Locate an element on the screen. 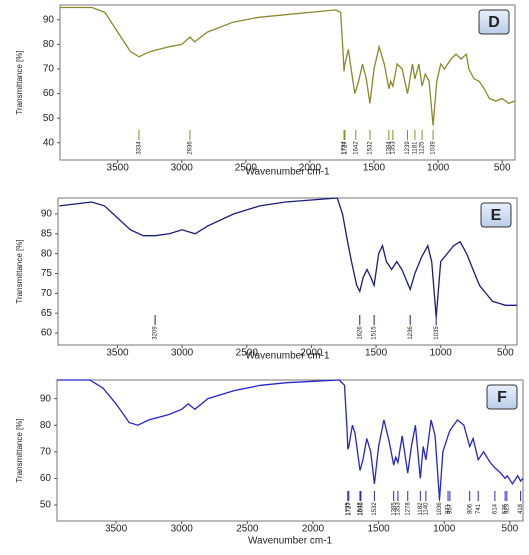  peak-label: 1140 is located at coordinates (426, 509).